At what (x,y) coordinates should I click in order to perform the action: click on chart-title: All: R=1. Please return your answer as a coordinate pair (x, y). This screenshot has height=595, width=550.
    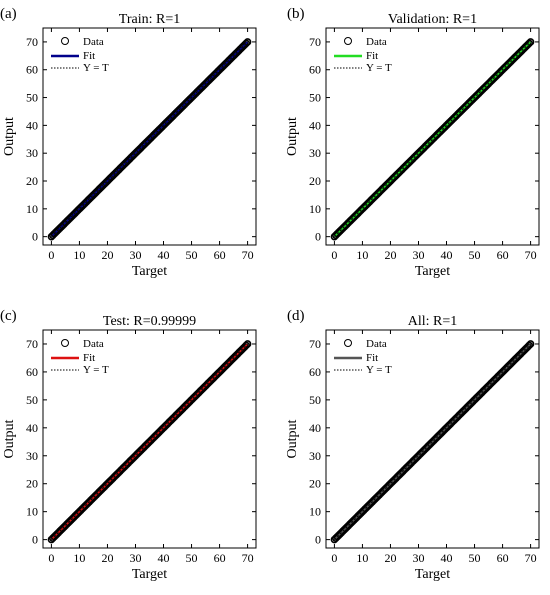
    Looking at the image, I should click on (433, 321).